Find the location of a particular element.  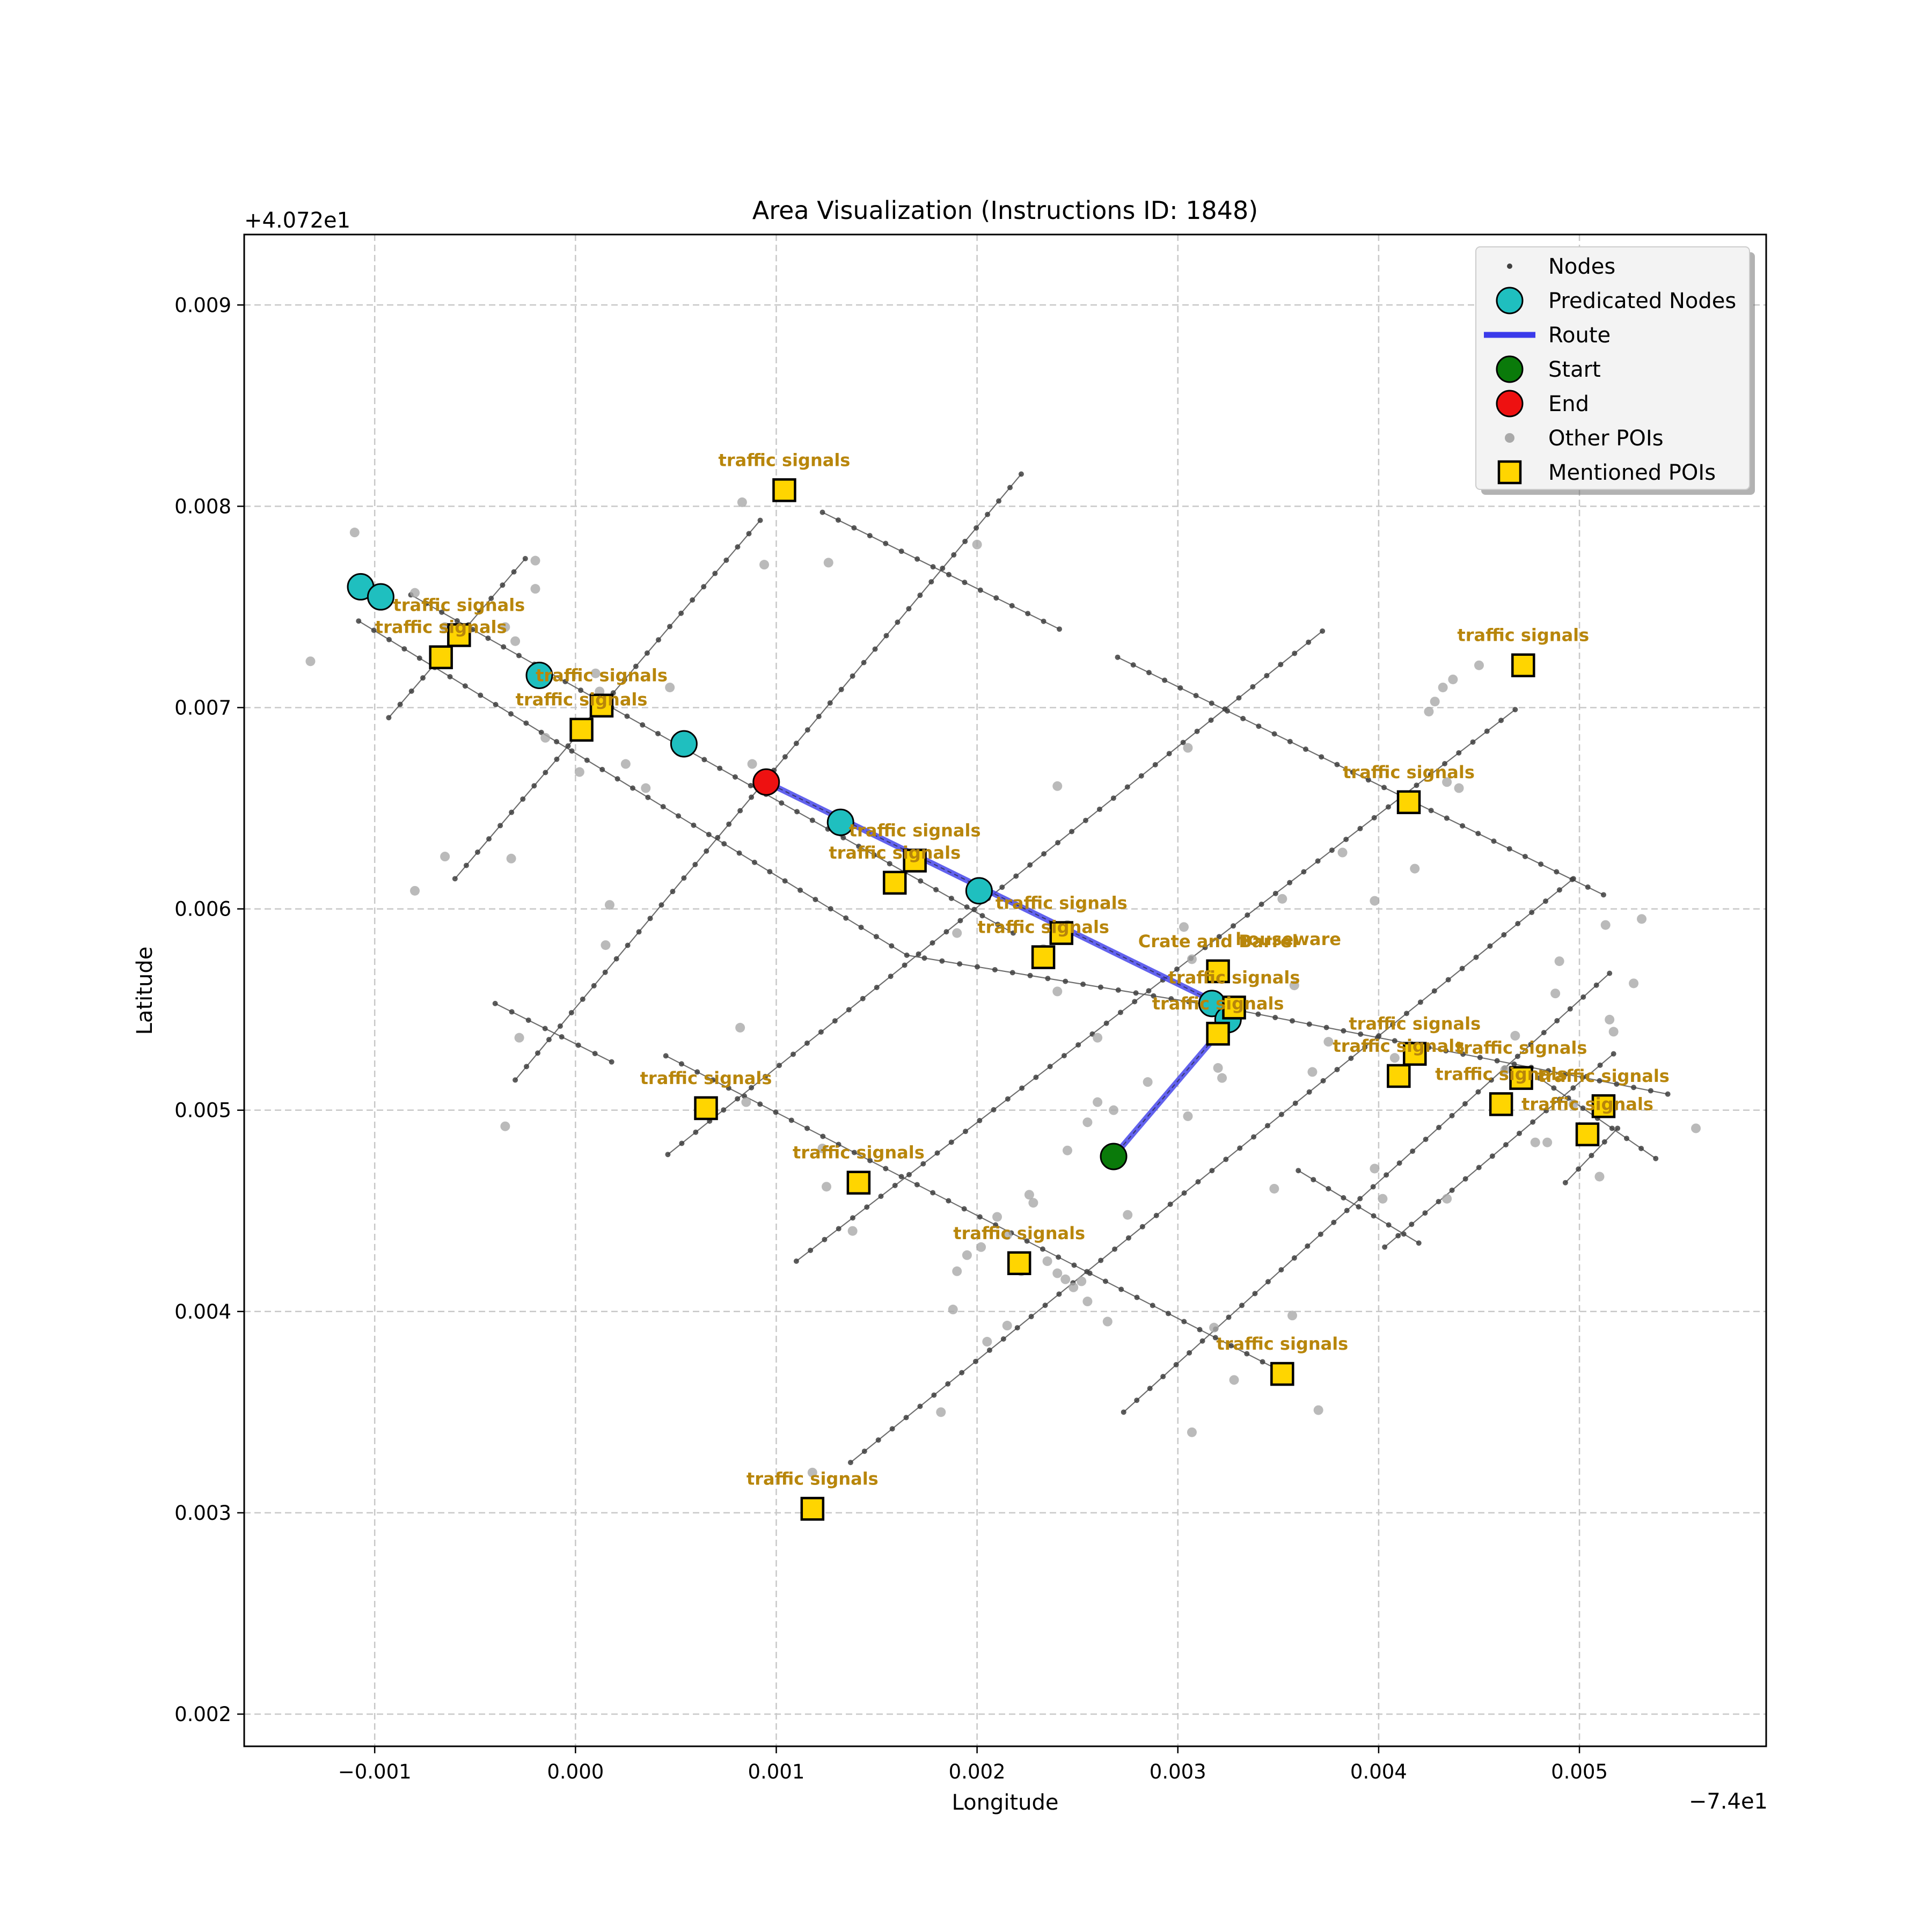

legend-box is located at coordinates (1612, 368).